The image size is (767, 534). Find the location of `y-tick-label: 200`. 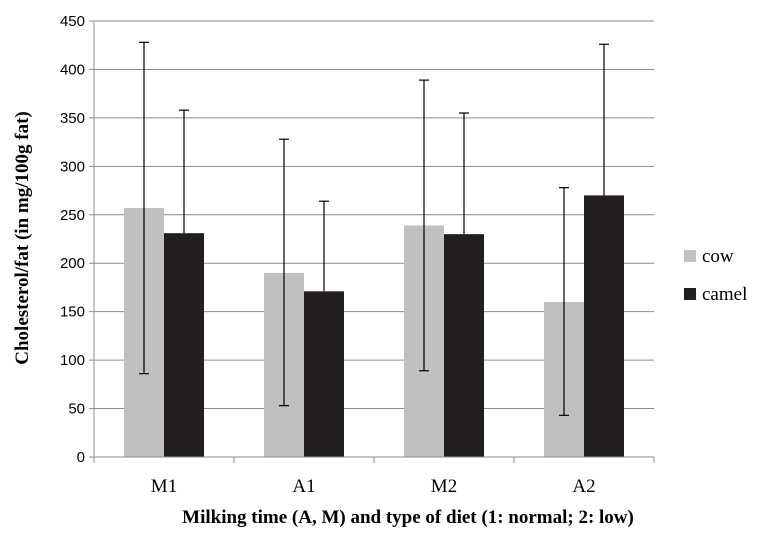

y-tick-label: 200 is located at coordinates (72, 263).